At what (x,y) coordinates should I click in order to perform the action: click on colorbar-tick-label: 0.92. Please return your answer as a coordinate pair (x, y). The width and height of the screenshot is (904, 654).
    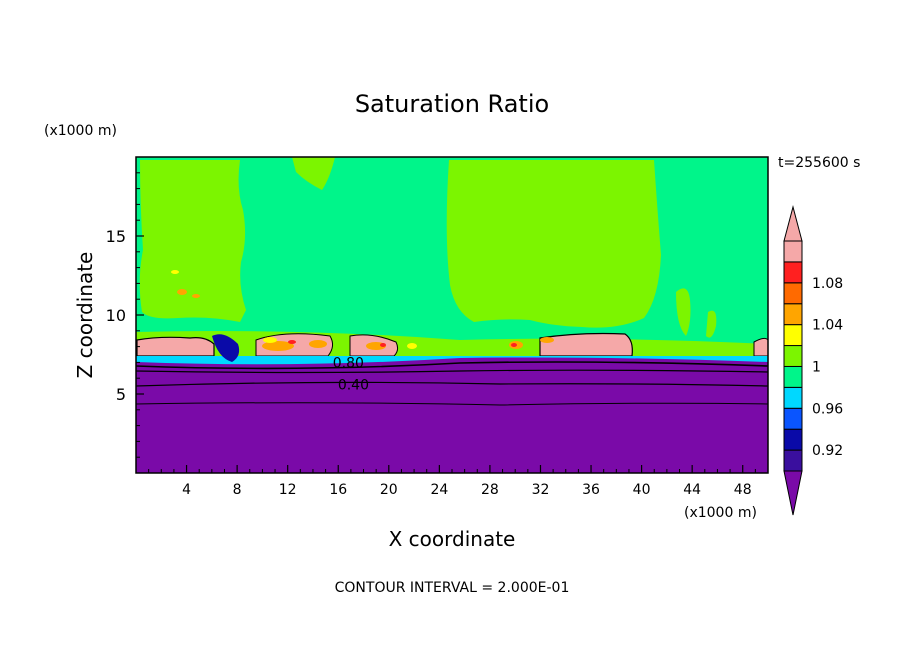
    Looking at the image, I should click on (827, 451).